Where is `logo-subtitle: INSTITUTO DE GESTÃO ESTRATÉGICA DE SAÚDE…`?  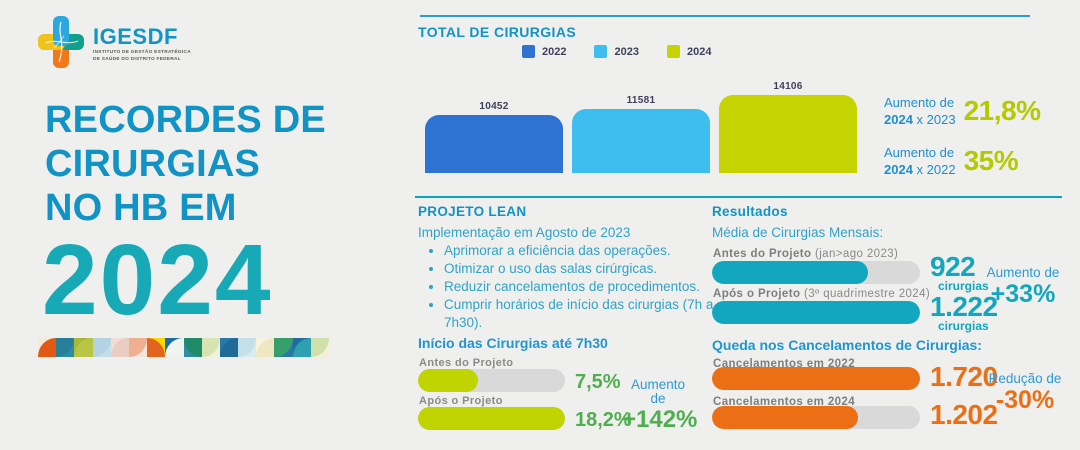 logo-subtitle: INSTITUTO DE GESTÃO ESTRATÉGICA DE SAÚDE… is located at coordinates (142, 55).